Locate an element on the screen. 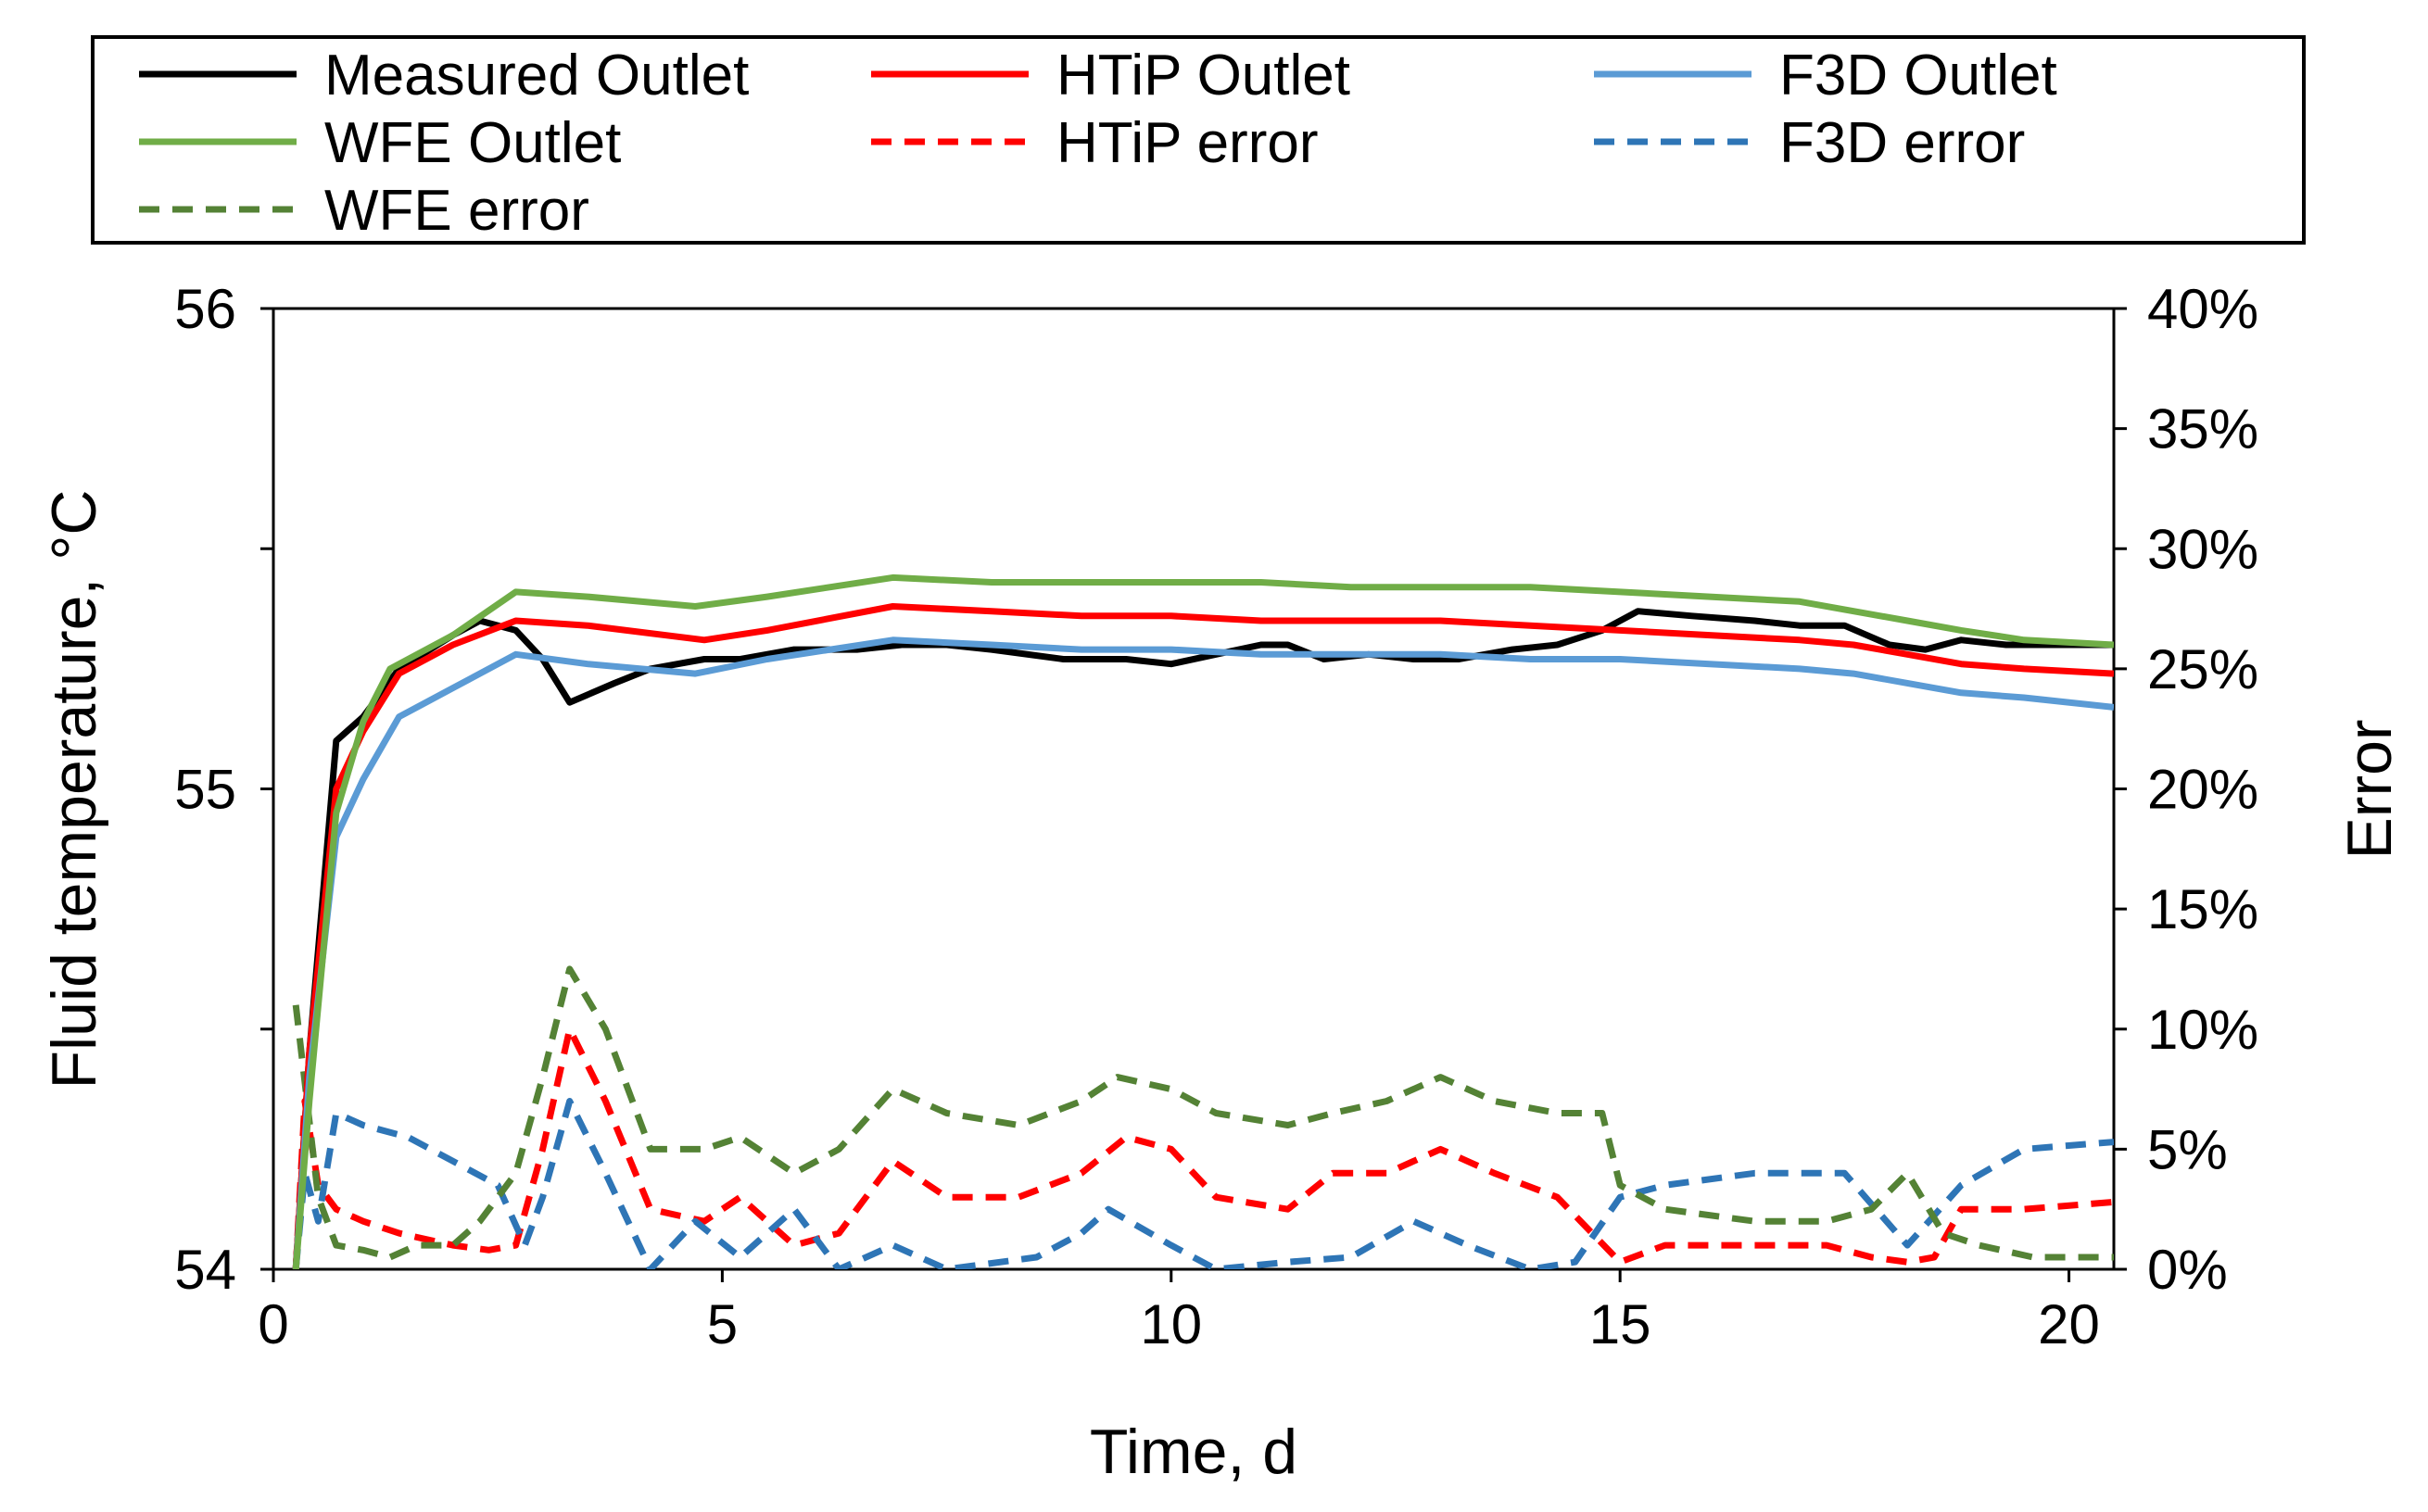  legend-frame is located at coordinates (1198, 140).